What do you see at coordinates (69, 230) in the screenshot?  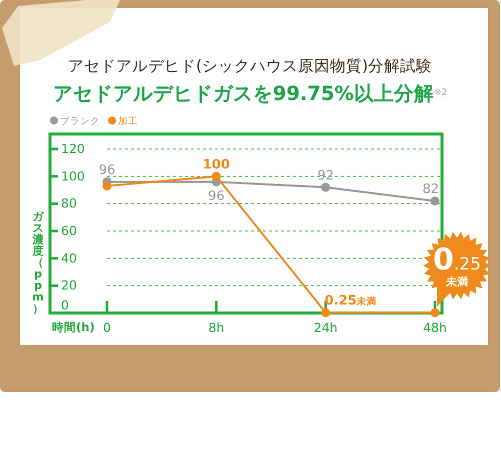 I see `y-tick-label: 60` at bounding box center [69, 230].